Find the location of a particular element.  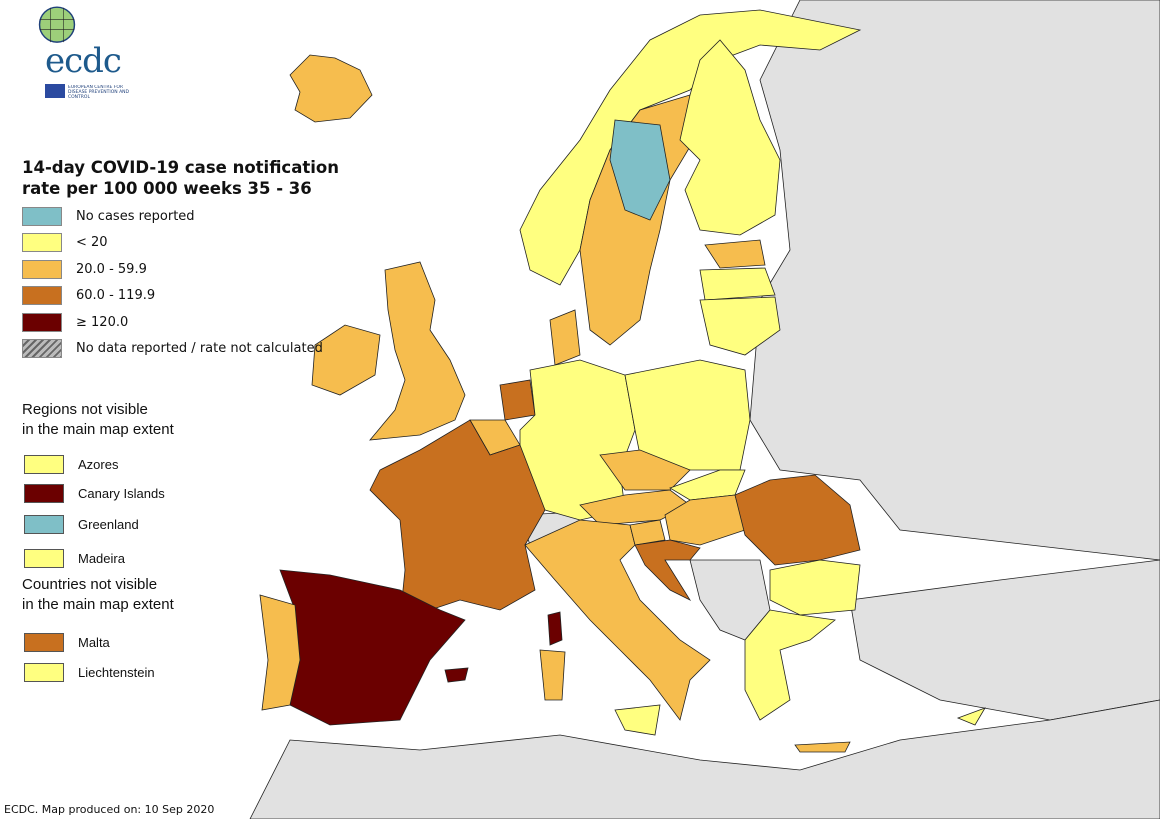

region-no-cases-sweden is located at coordinates (640, 170).